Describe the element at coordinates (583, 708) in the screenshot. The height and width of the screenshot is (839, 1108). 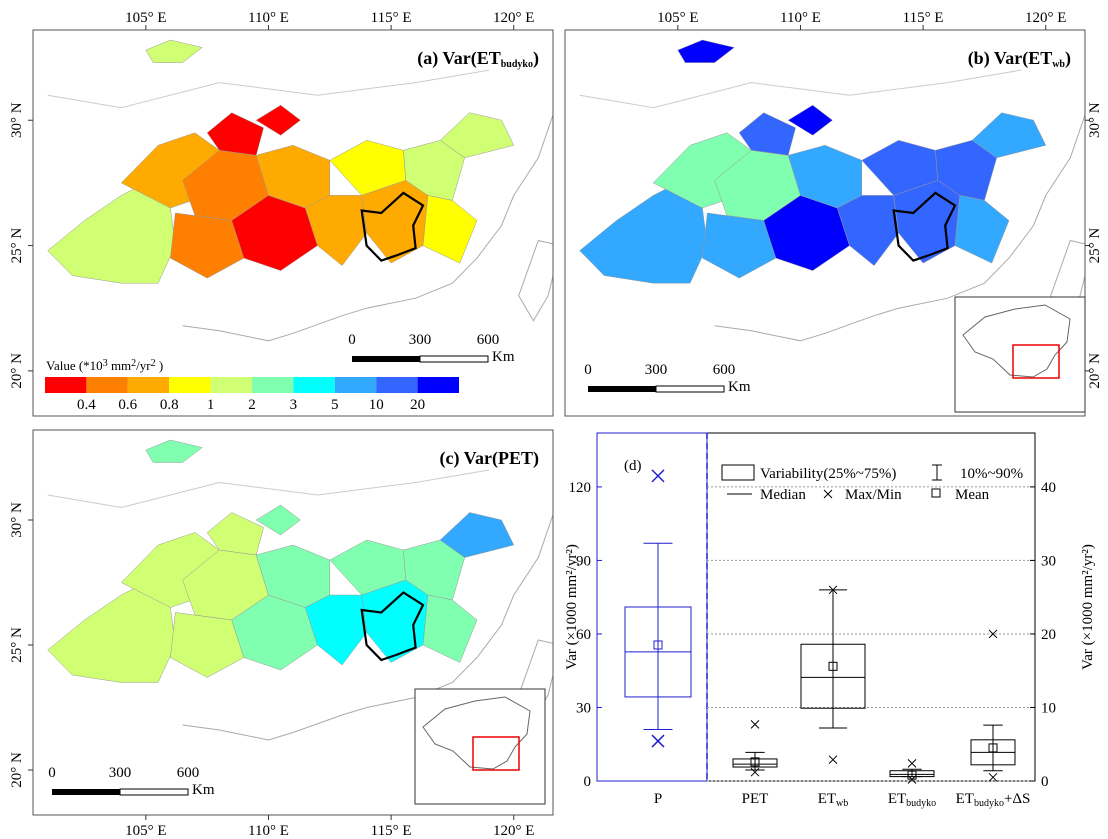
I see `y-tick-label: 30` at that location.